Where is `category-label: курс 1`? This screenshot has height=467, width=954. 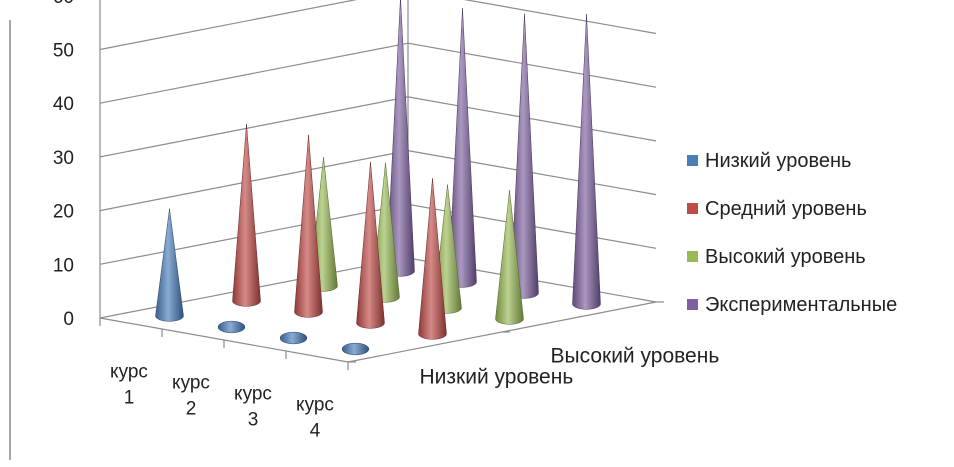
category-label: курс 1 is located at coordinates (129, 385).